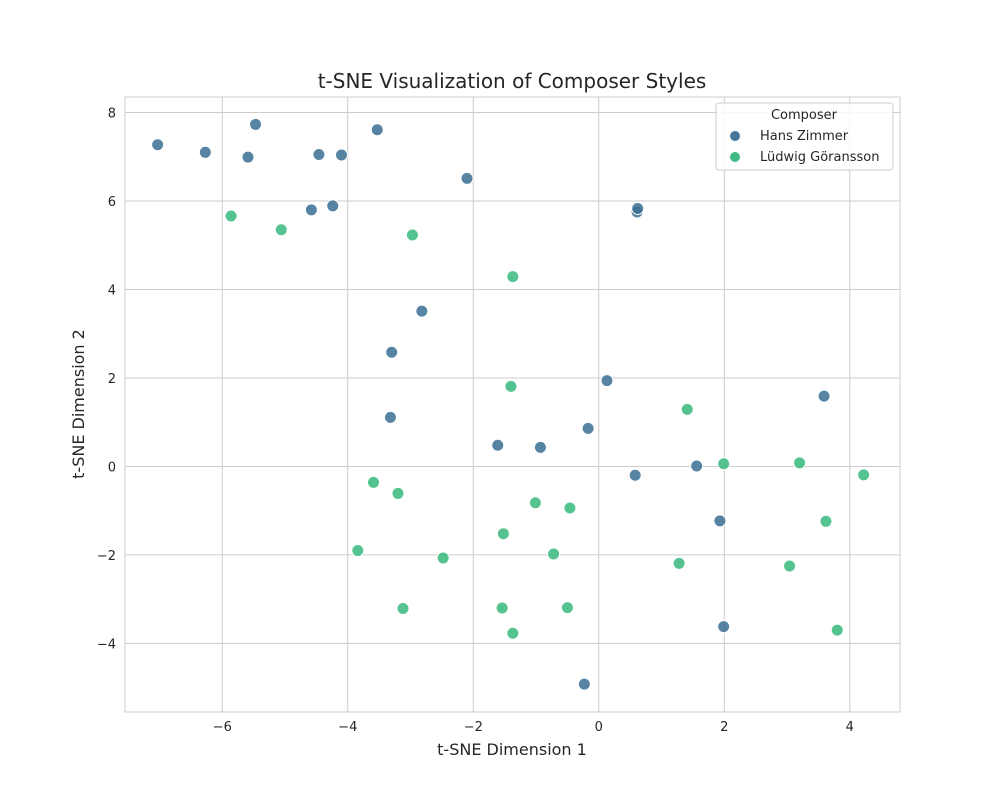 The height and width of the screenshot is (800, 1000). I want to click on y-axis-label: t-SNE Dimension 2, so click(78, 404).